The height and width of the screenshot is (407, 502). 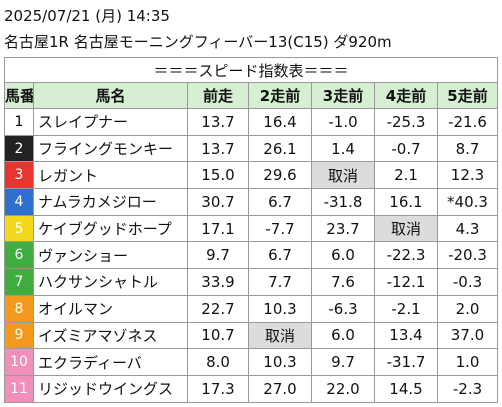 I want to click on speed-index: -25.3, so click(x=406, y=122).